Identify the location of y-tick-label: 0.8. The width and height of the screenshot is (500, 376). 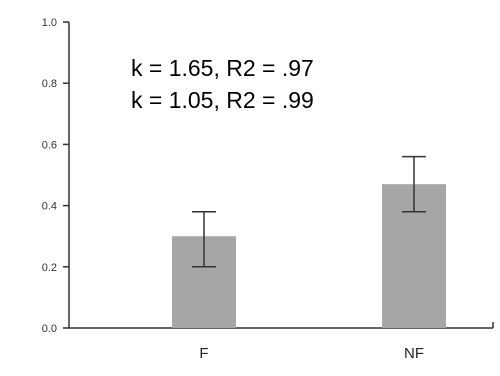
(49, 84).